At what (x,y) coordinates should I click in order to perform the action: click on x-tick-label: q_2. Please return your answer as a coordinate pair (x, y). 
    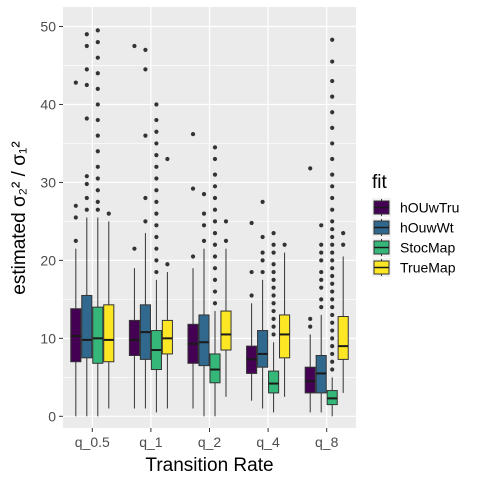
    Looking at the image, I should click on (210, 442).